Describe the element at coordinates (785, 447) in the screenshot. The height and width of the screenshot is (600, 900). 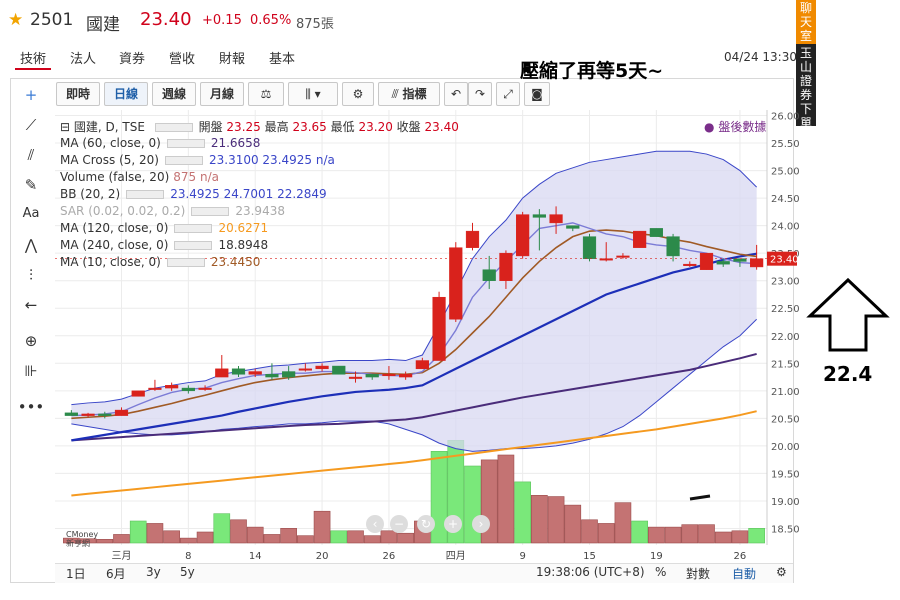
I see `y-tick-label: 20.00` at that location.